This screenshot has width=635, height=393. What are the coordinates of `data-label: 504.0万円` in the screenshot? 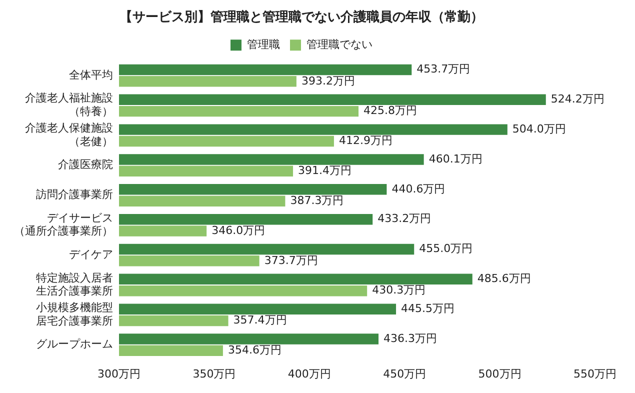 It's located at (539, 129).